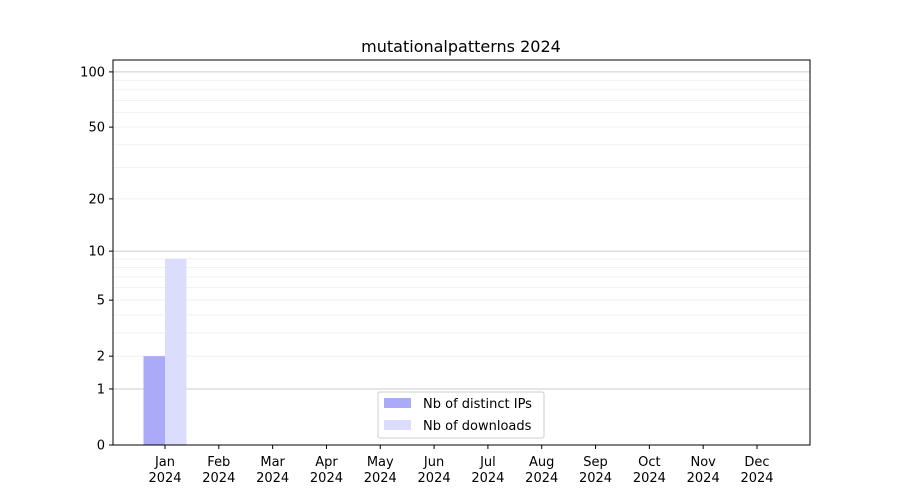  I want to click on x-tick-label: Feb 2024, so click(218, 470).